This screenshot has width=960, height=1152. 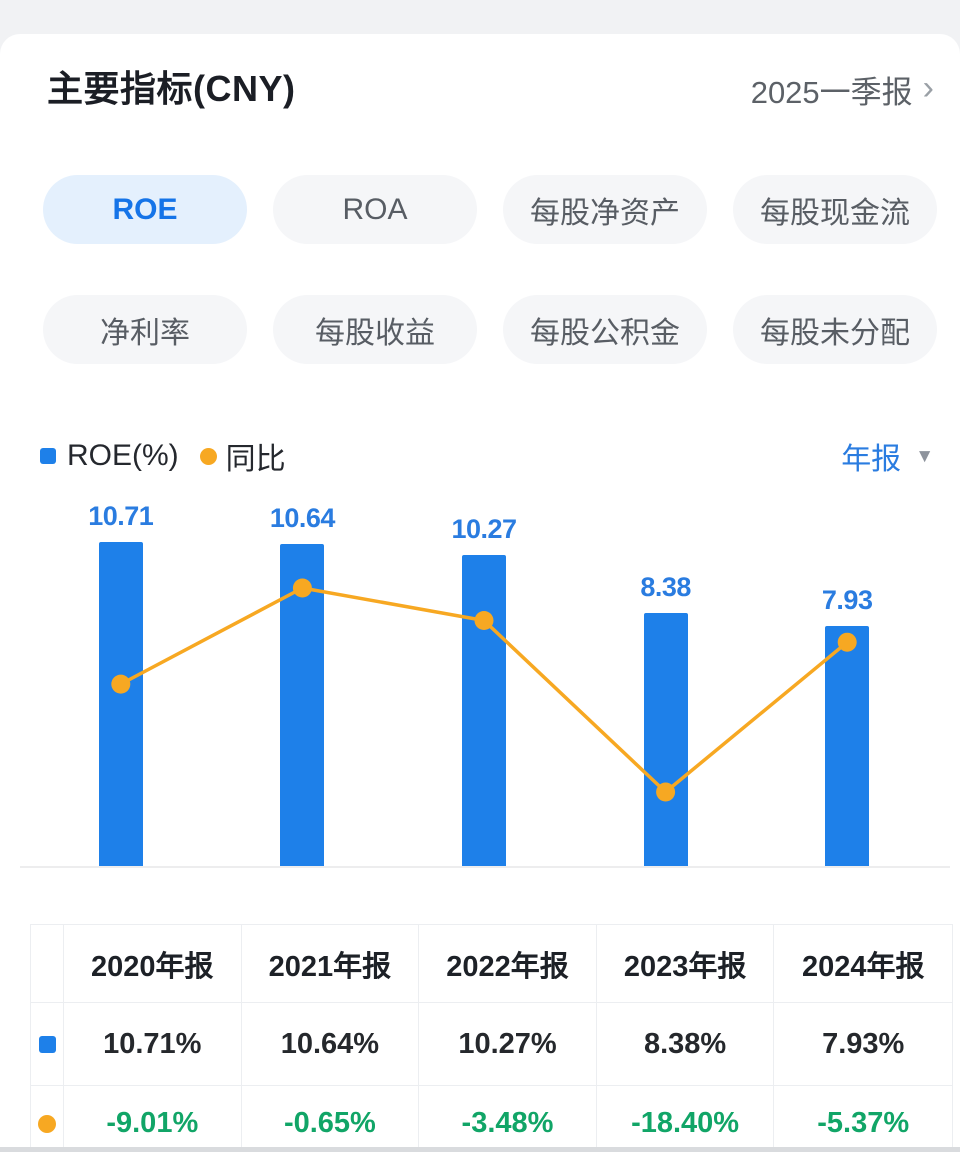 I want to click on bar-value-label: 10.27, so click(x=484, y=529).